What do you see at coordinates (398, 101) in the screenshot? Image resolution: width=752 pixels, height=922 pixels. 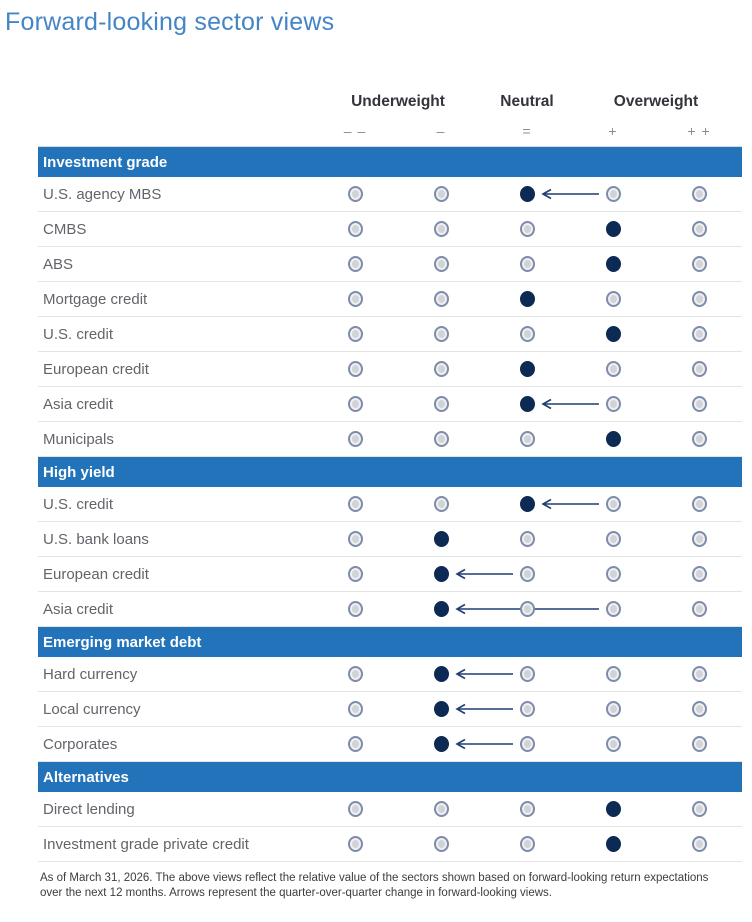 I see `column-header-underweight: Underweight` at bounding box center [398, 101].